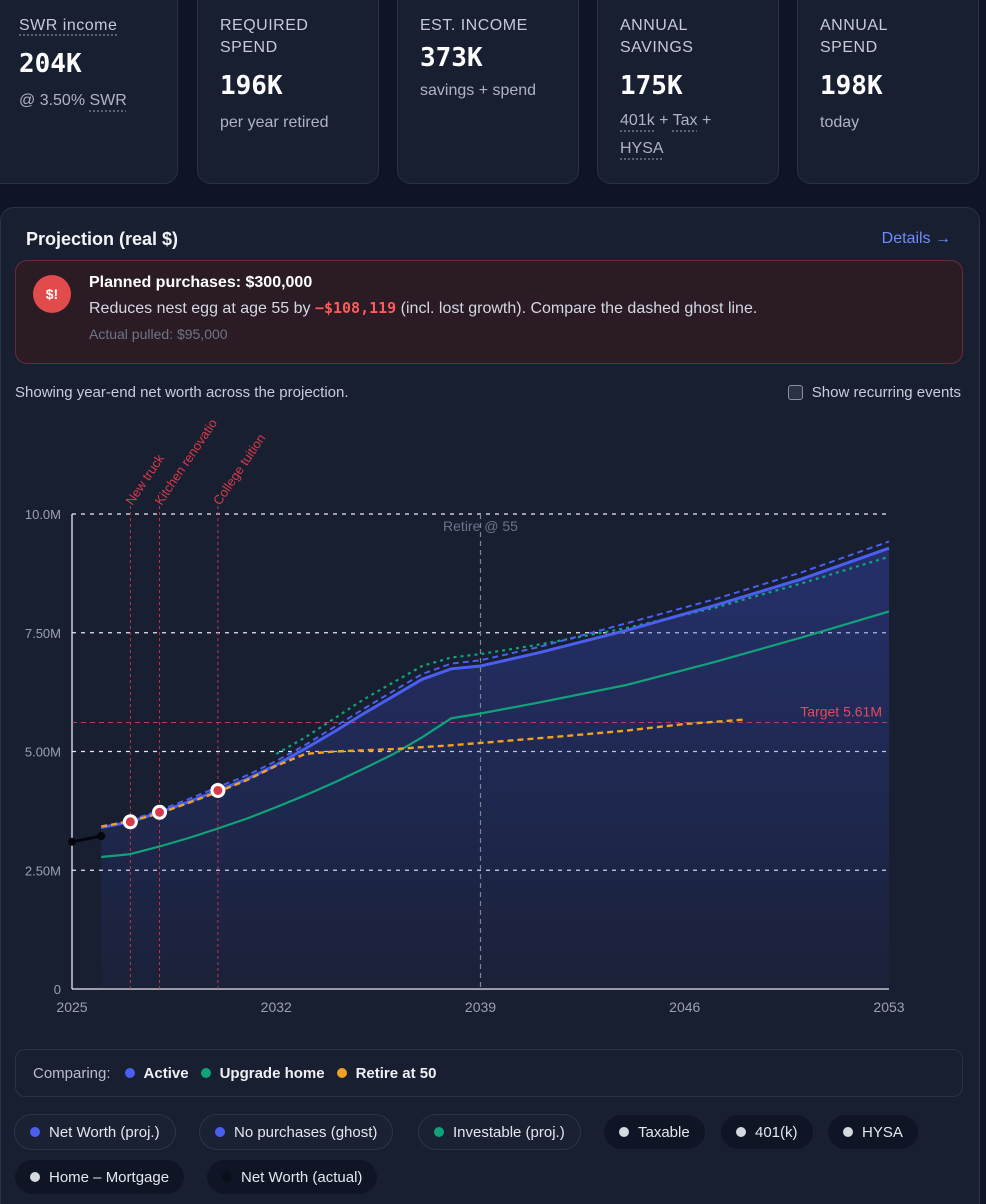 Image resolution: width=986 pixels, height=1204 pixels. I want to click on legend-chip-label: Home – Mortgage, so click(109, 1177).